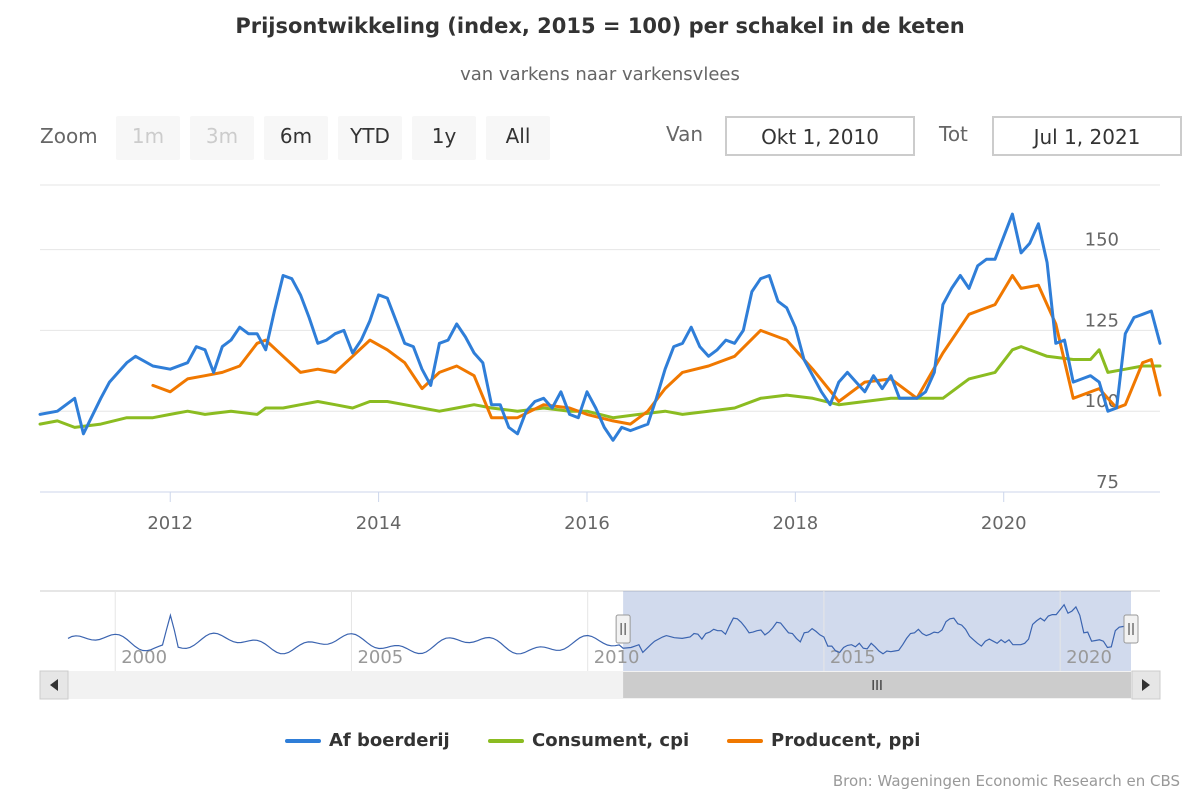 This screenshot has height=800, width=1200. What do you see at coordinates (1146, 685) in the screenshot?
I see `arrow-right-icon` at bounding box center [1146, 685].